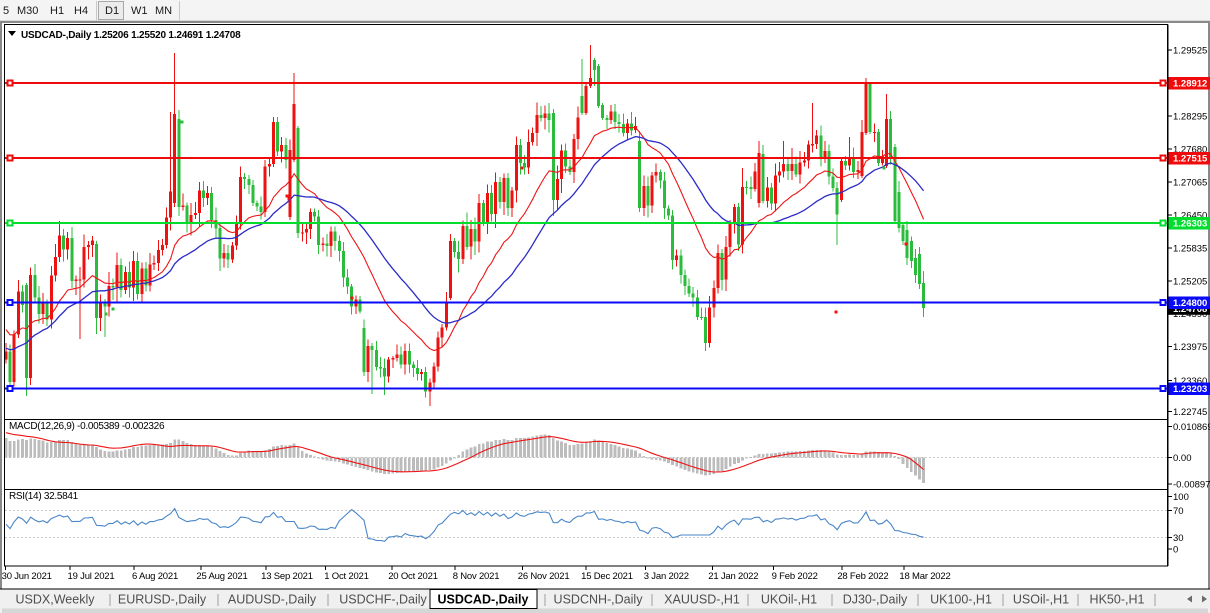  What do you see at coordinates (789, 600) in the screenshot?
I see `svg-text: UKOil-,H1` at bounding box center [789, 600].